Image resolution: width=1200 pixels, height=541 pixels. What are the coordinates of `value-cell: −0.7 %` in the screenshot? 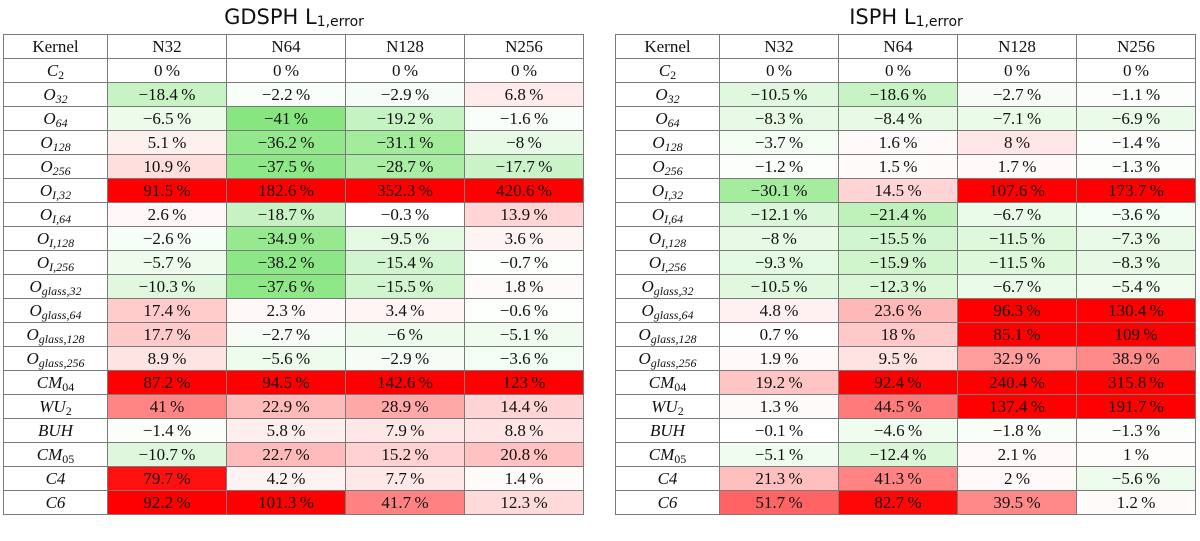 It's located at (524, 262).